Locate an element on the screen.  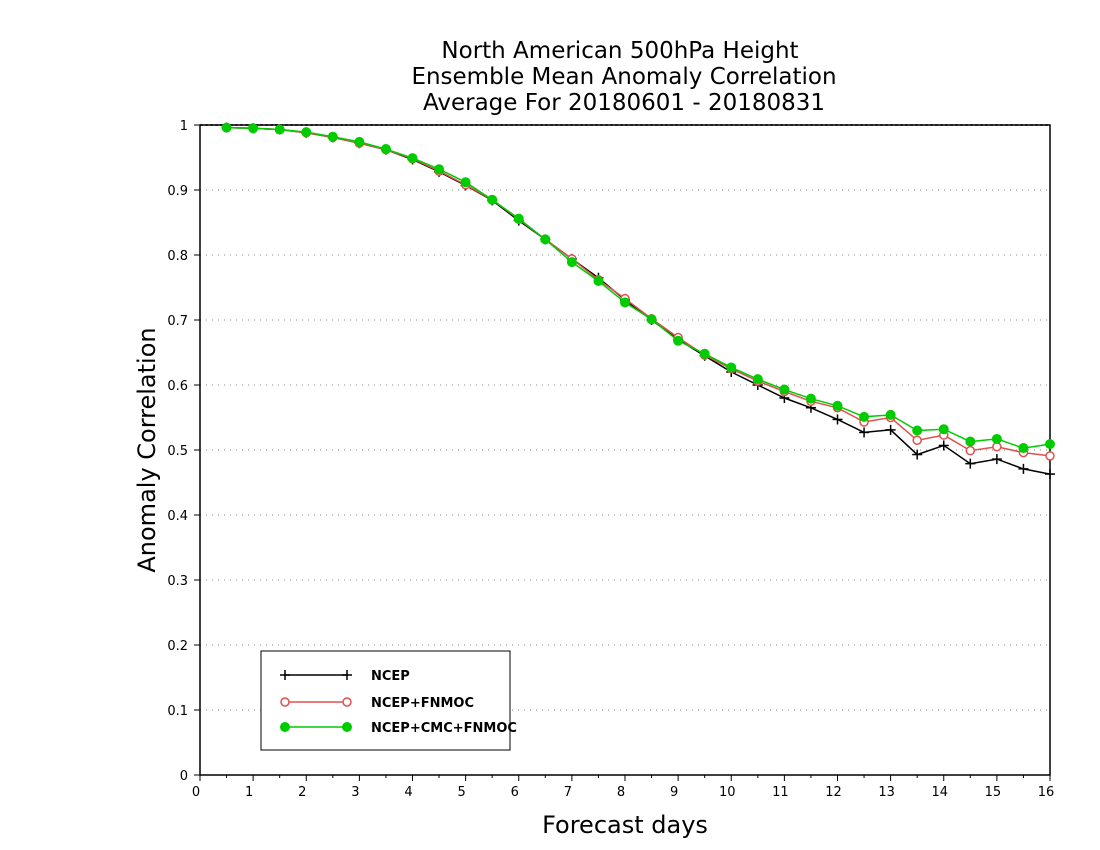
x-tick-label: 4 is located at coordinates (408, 792).